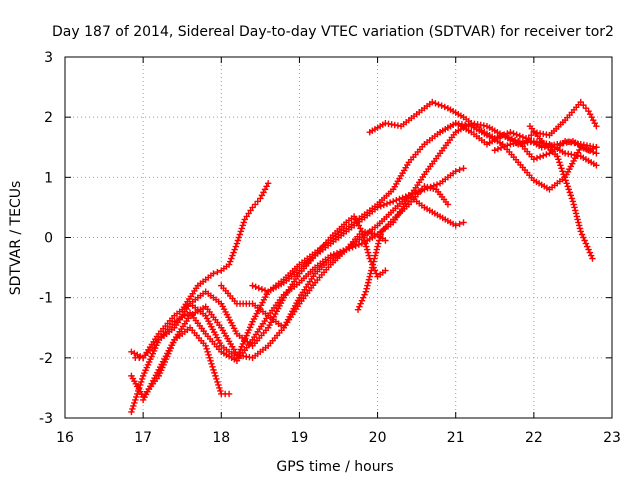 The image size is (640, 480). What do you see at coordinates (65, 438) in the screenshot?
I see `x-tick-label: 16` at bounding box center [65, 438].